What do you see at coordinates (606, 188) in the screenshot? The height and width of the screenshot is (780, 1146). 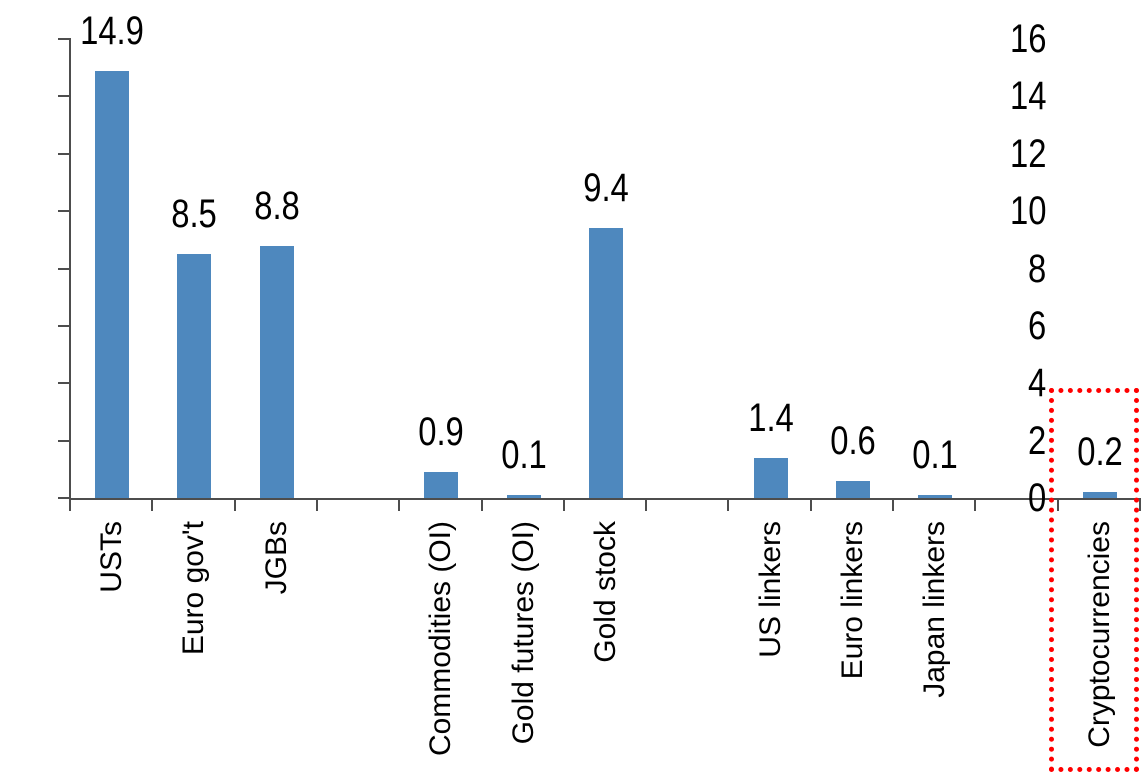 I see `value-label-gold-stock: 9.4` at bounding box center [606, 188].